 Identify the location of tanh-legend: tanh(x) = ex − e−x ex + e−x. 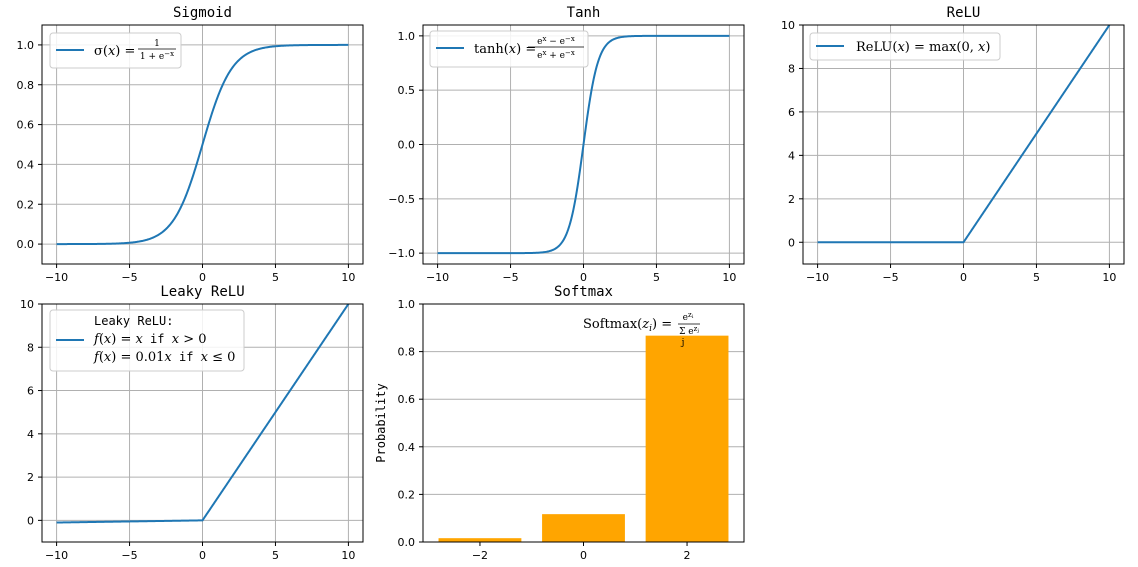
(509, 49).